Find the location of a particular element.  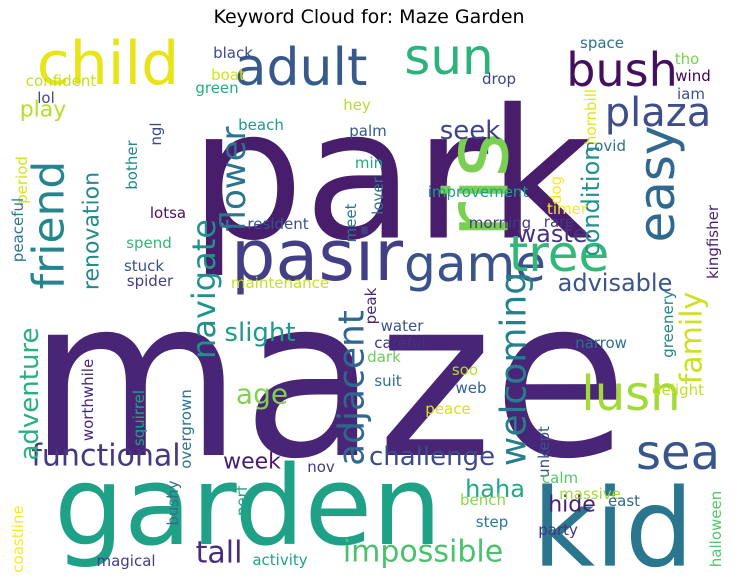

word-waste: waste is located at coordinates (551, 234).